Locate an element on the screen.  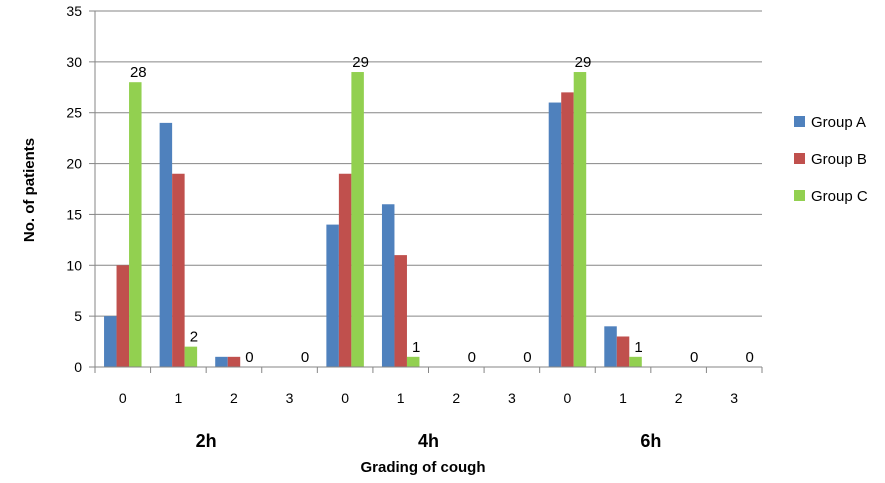
legend: Group A Group B Group C is located at coordinates (831, 159).